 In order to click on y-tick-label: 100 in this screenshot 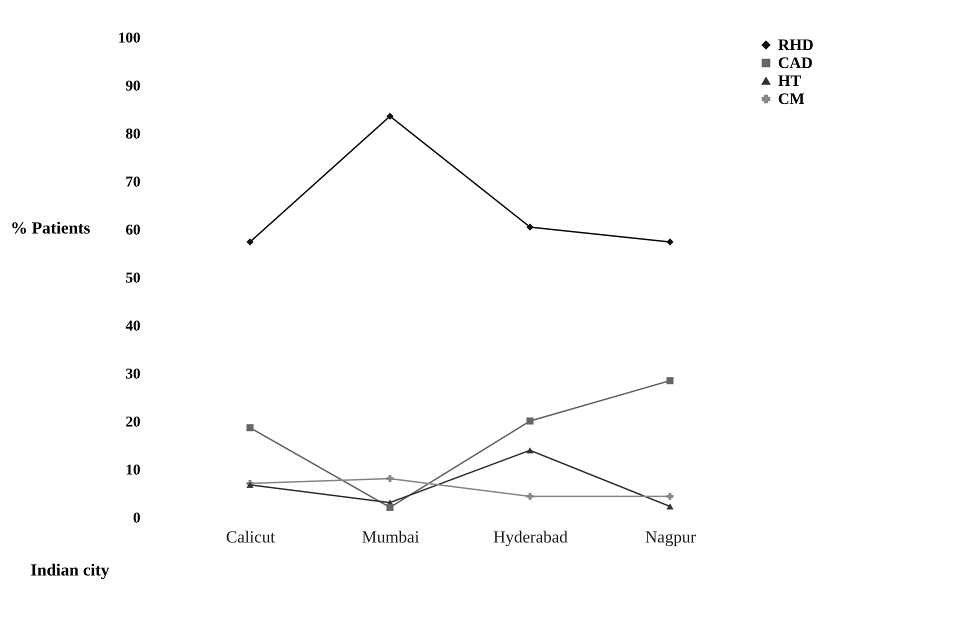, I will do `click(129, 38)`.